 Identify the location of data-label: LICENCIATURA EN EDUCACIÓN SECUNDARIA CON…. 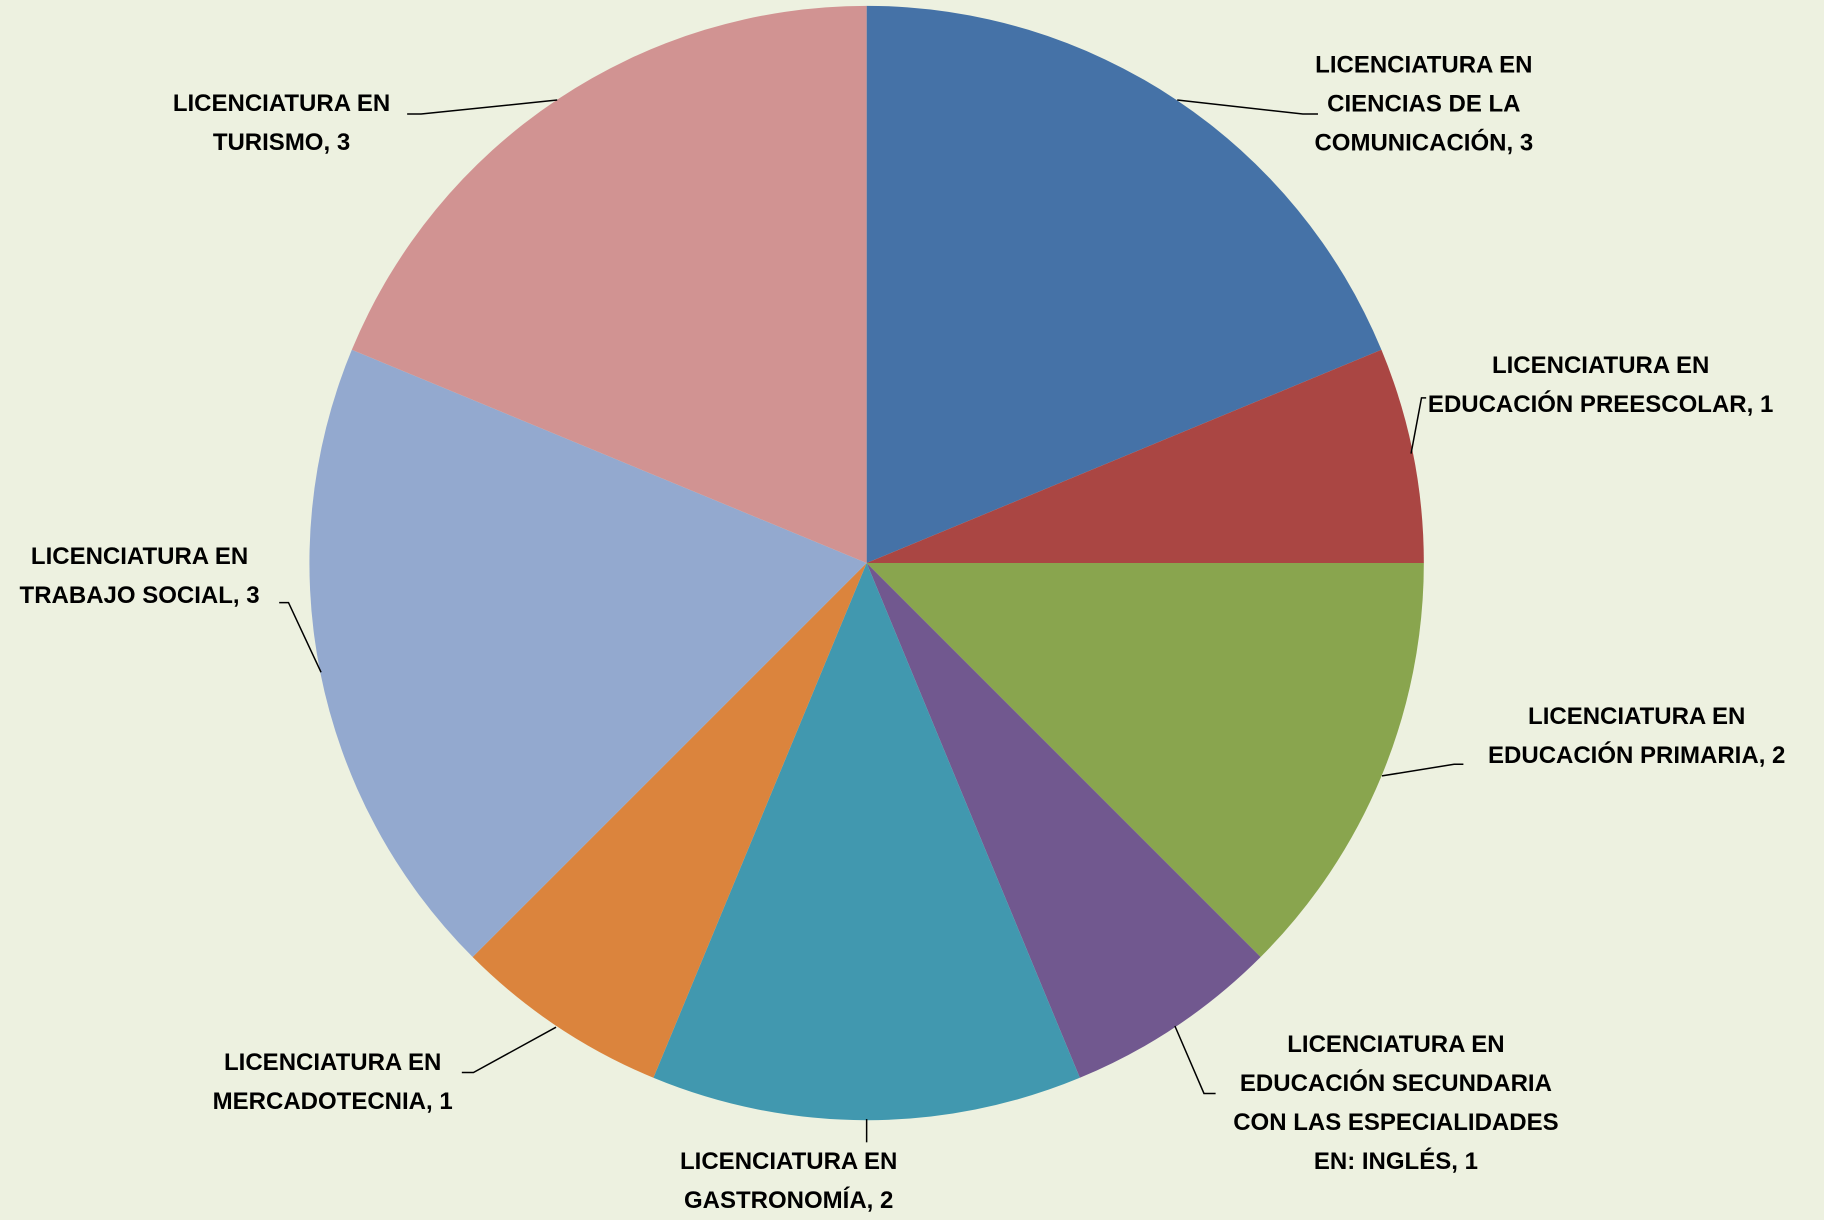
(1396, 1102).